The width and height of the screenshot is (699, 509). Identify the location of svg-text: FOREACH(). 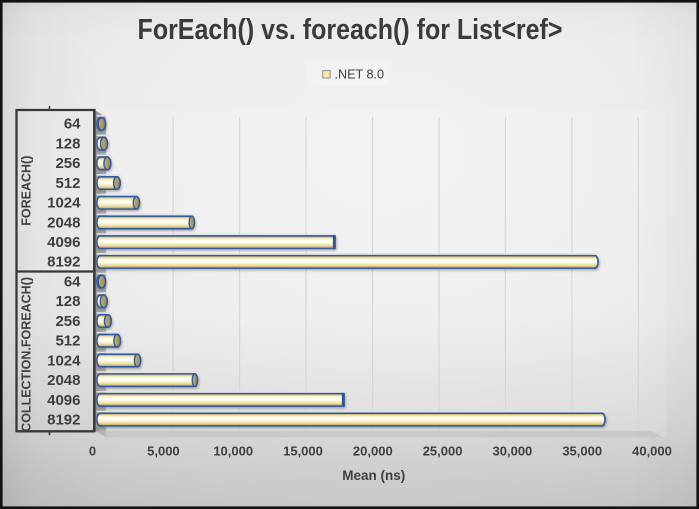
(26, 191).